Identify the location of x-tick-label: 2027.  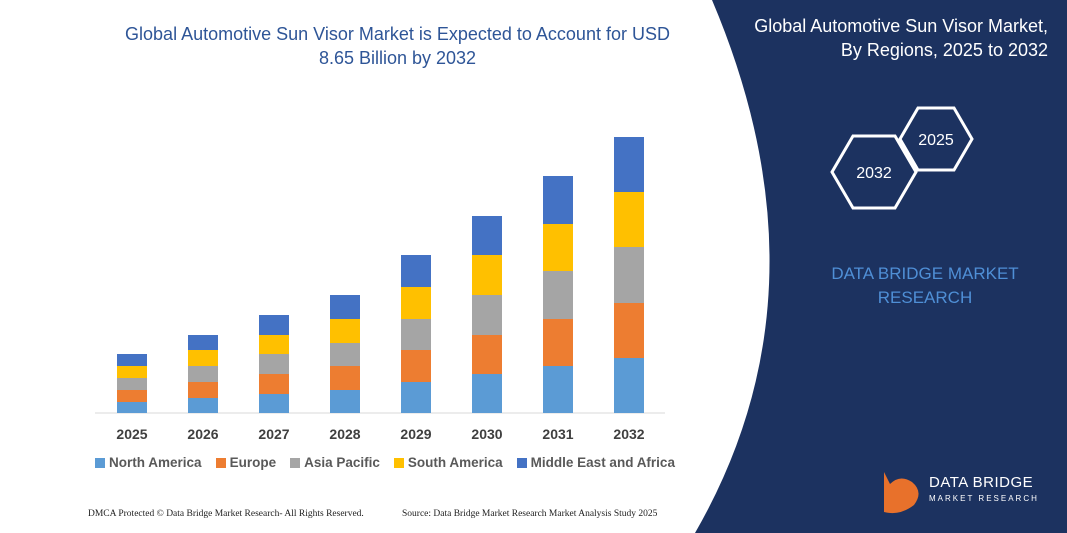
(273, 434).